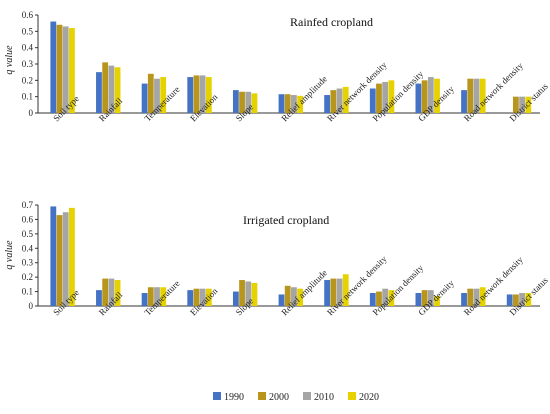 Image resolution: width=550 pixels, height=414 pixels. What do you see at coordinates (28, 15) in the screenshot?
I see `y-tick-label: 0.6` at bounding box center [28, 15].